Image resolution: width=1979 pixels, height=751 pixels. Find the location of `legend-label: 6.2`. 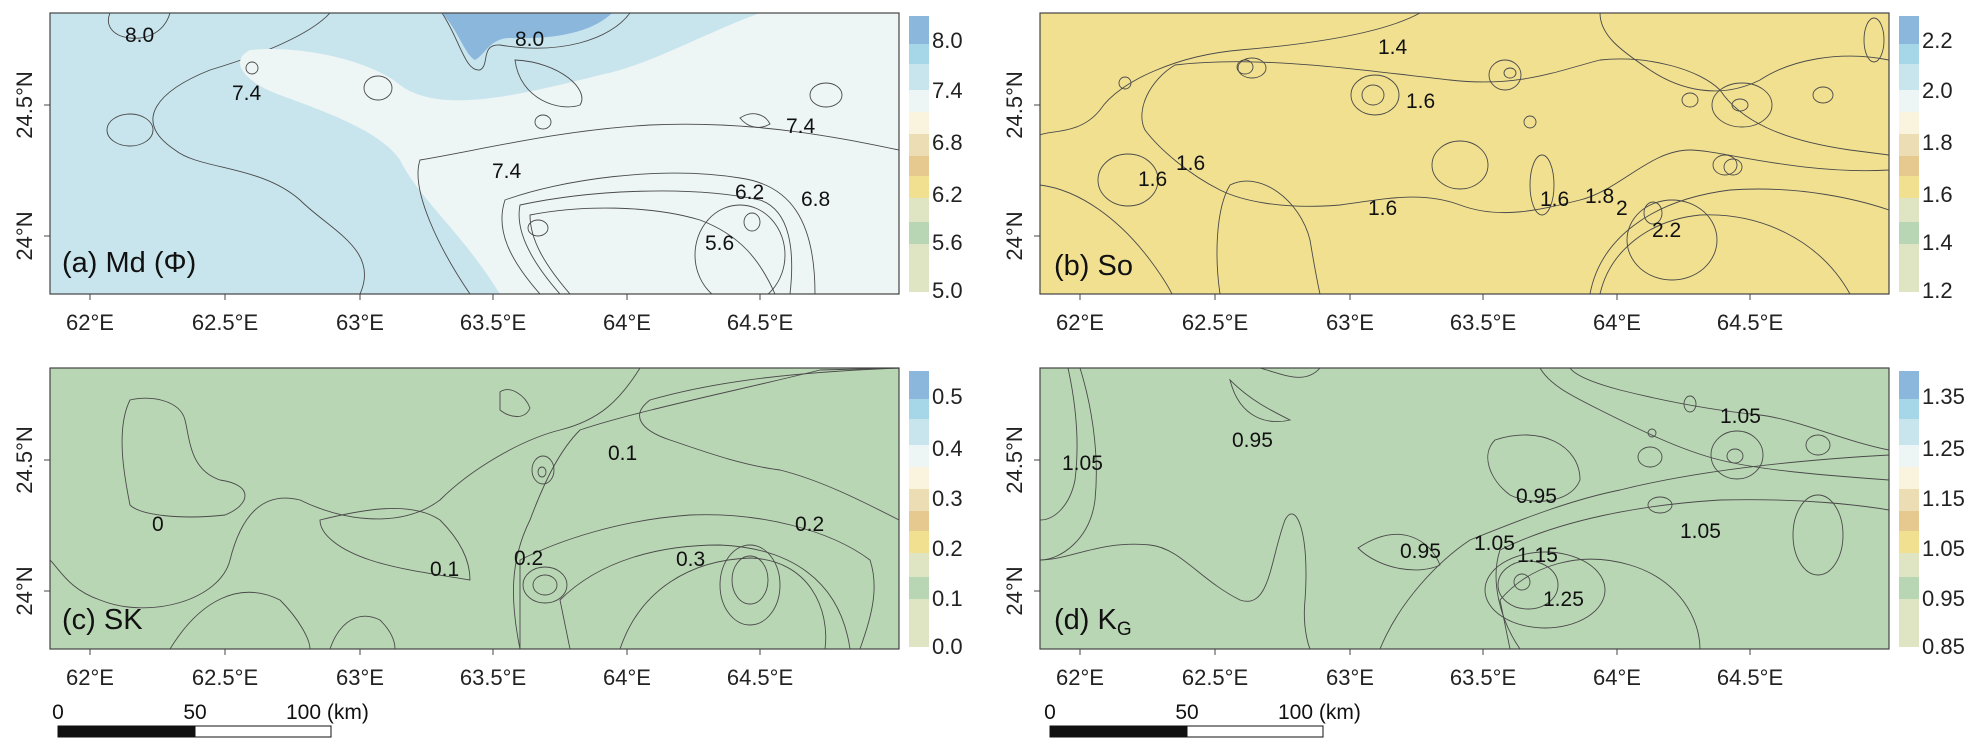

legend-label: 6.2 is located at coordinates (947, 194).